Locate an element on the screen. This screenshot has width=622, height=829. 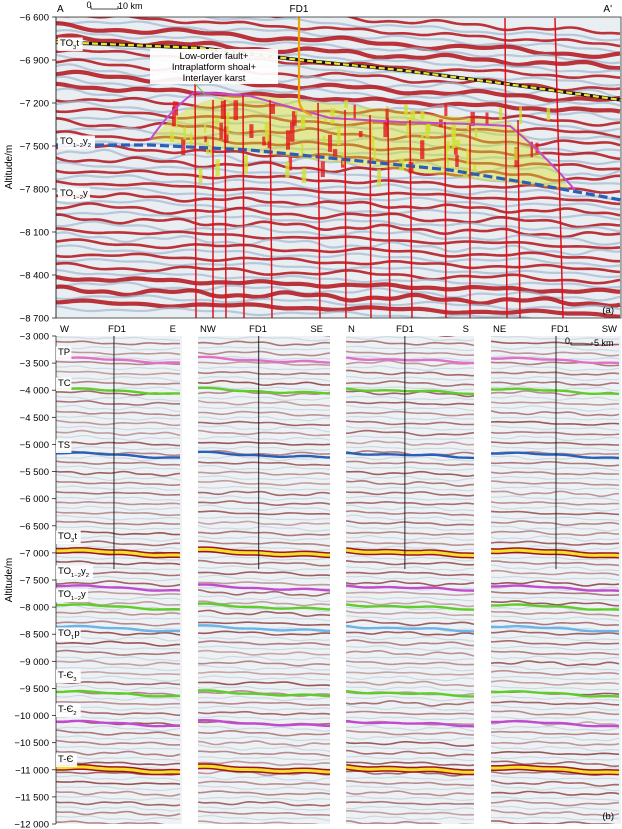
horizon-label-b: T-Є3 is located at coordinates (67, 676).